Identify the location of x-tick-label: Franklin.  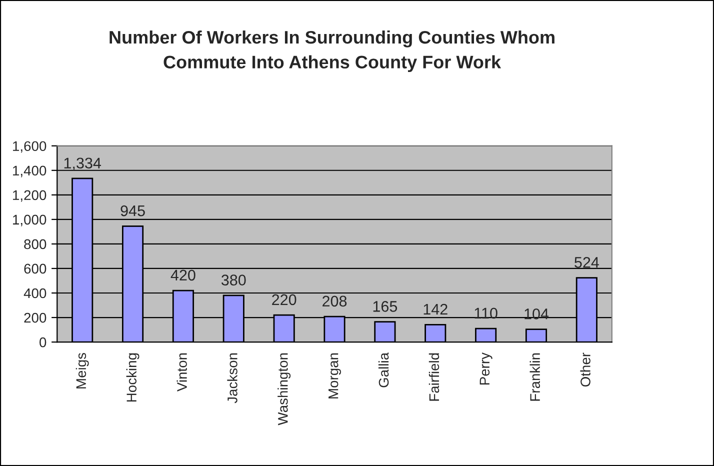
(535, 377).